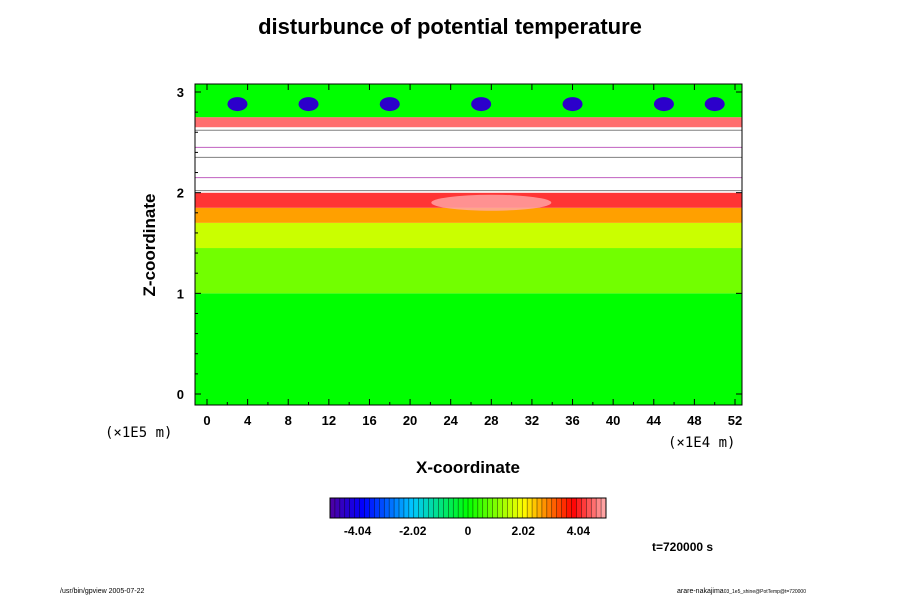 This screenshot has width=900, height=600. What do you see at coordinates (654, 420) in the screenshot?
I see `x-tick-label: 44` at bounding box center [654, 420].